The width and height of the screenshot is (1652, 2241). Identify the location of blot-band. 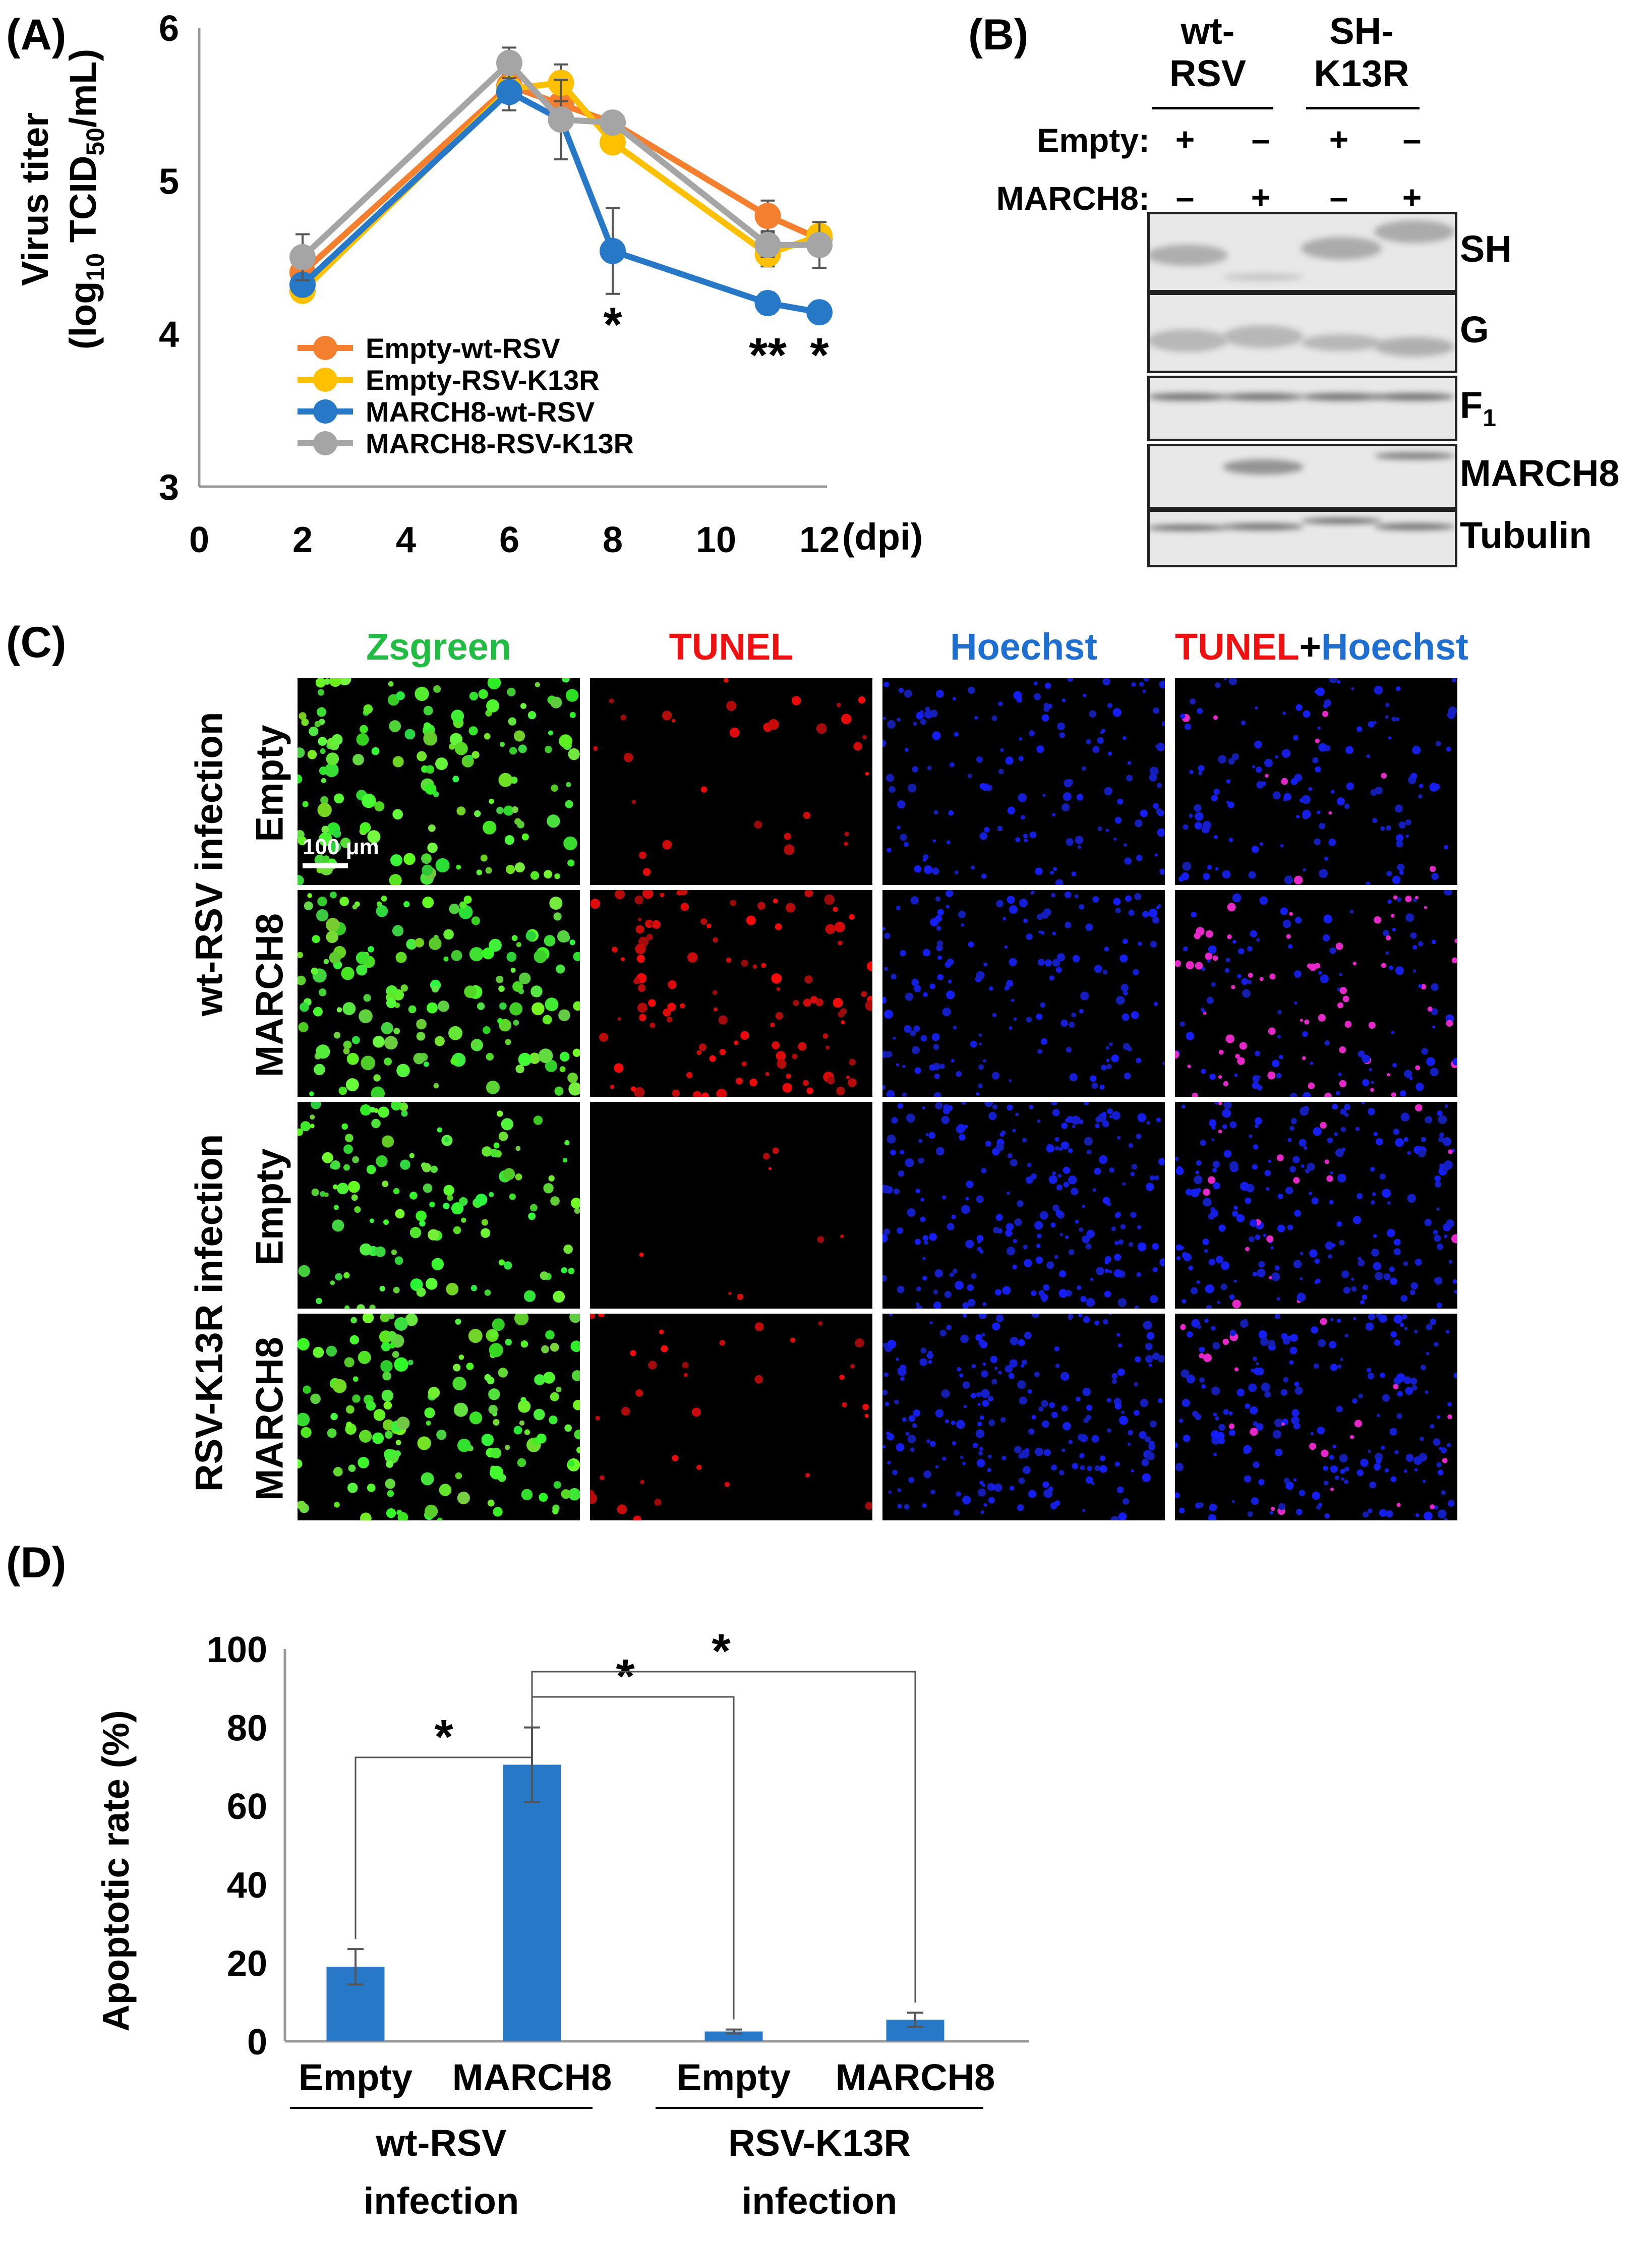
(1414, 397).